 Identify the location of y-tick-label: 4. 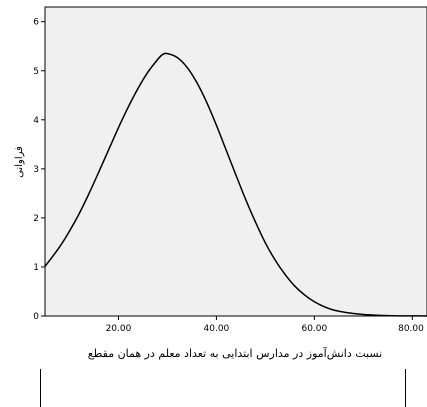
(36, 121).